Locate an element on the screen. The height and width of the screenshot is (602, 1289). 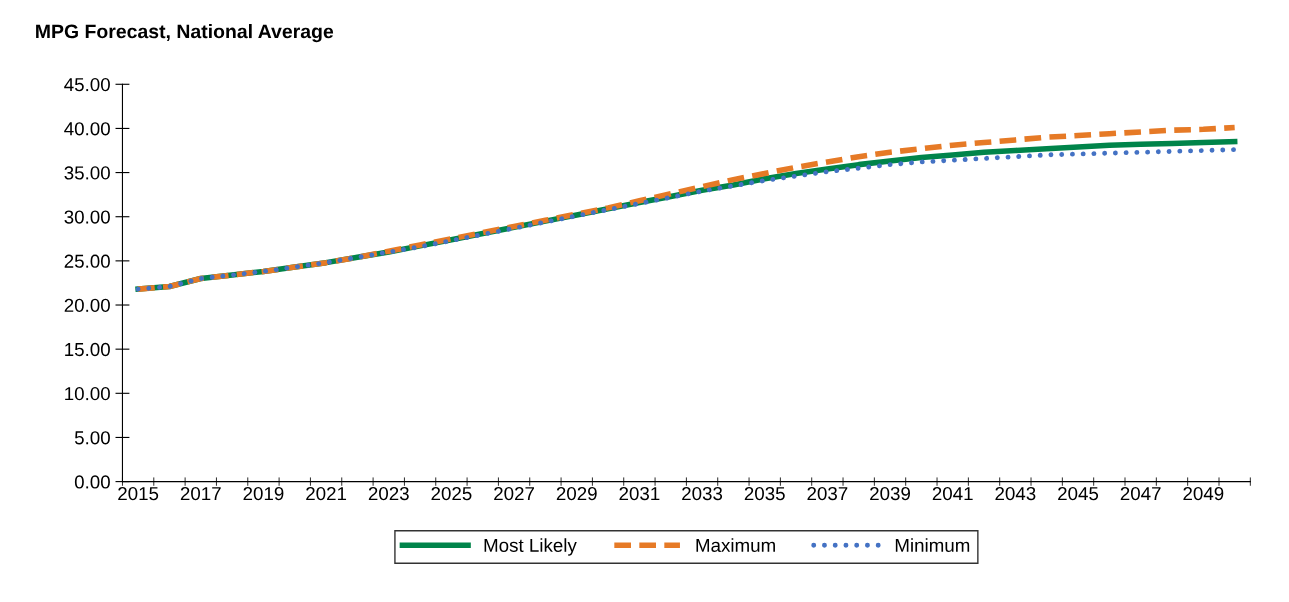
y-tick-label: 5.00 is located at coordinates (92, 438).